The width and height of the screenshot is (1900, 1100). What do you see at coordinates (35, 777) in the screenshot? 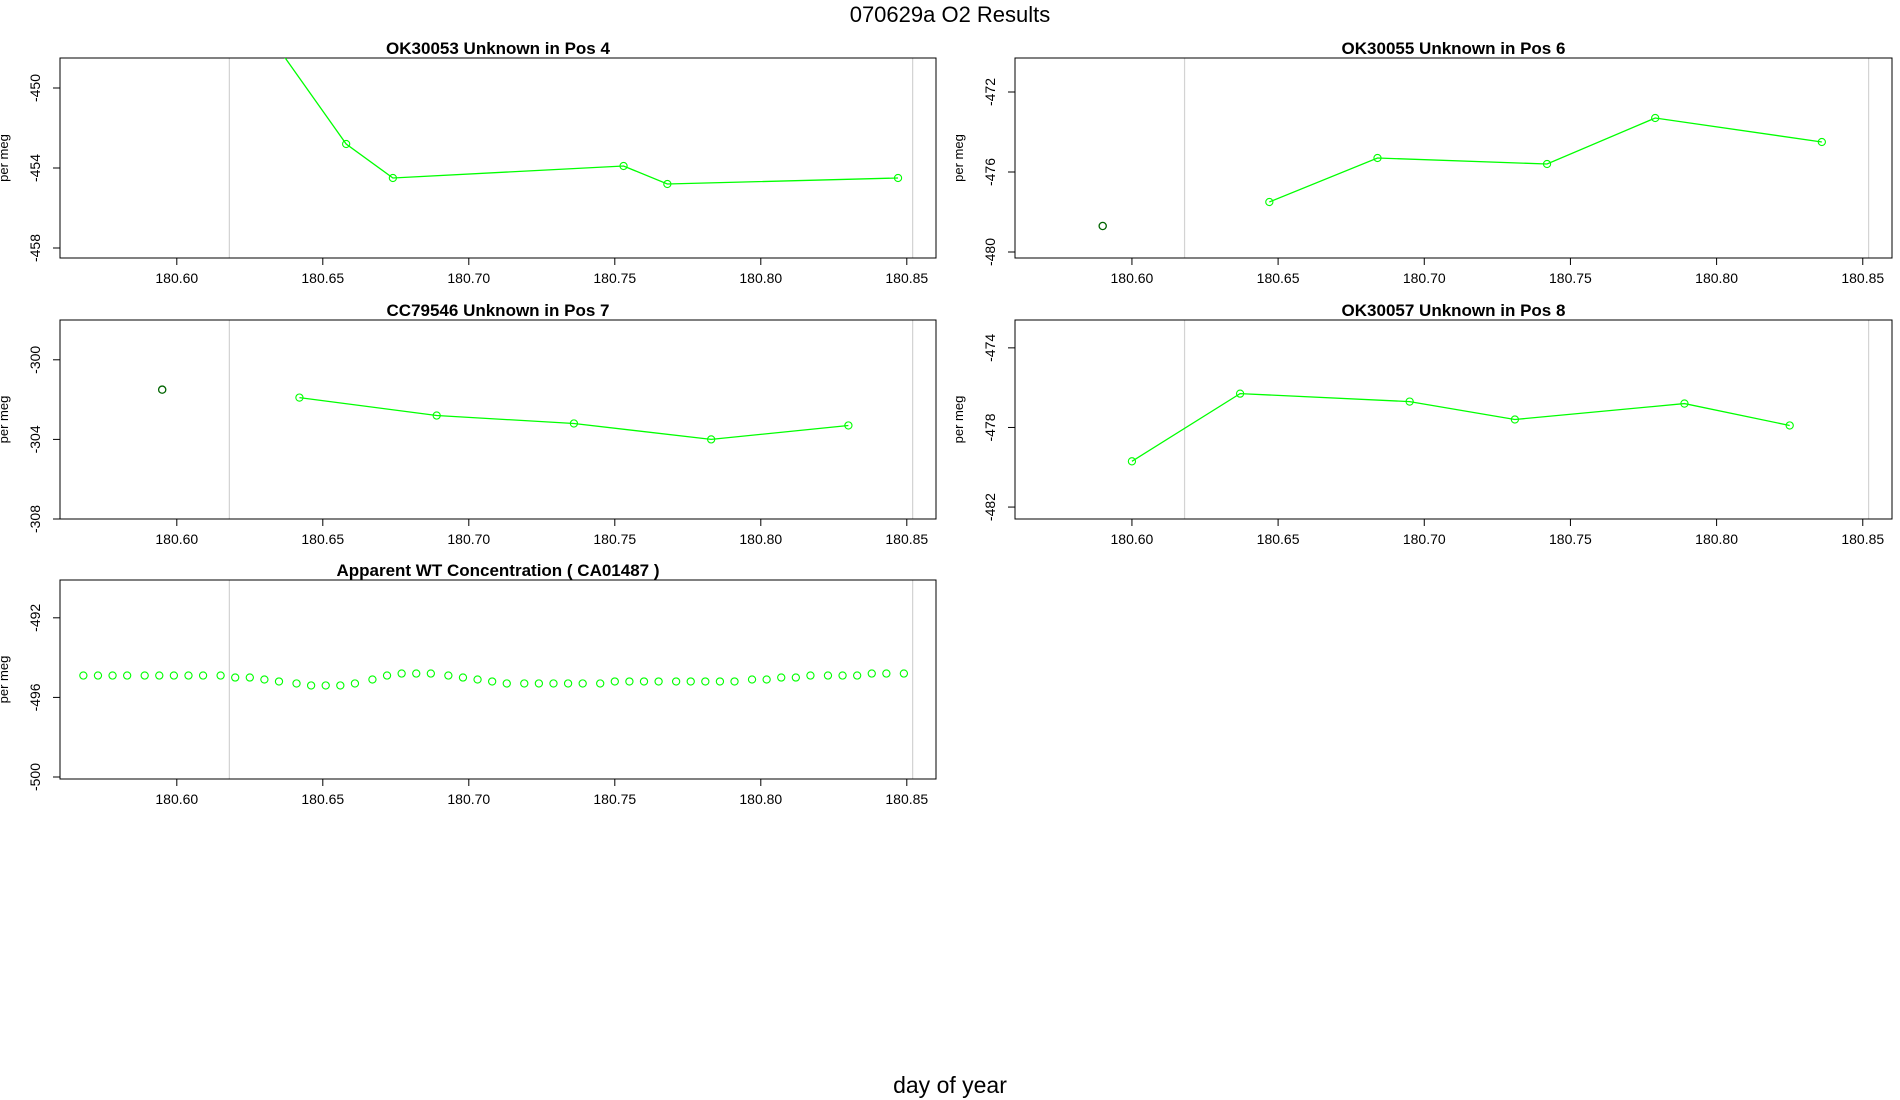
I see `y-tick-label: -500` at bounding box center [35, 777].